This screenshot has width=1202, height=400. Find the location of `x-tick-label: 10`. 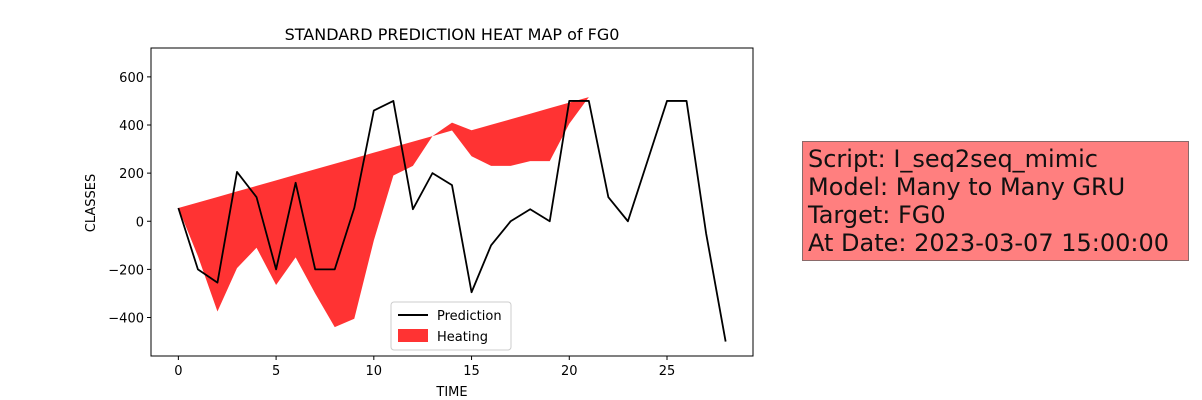

x-tick-label: 10 is located at coordinates (374, 371).